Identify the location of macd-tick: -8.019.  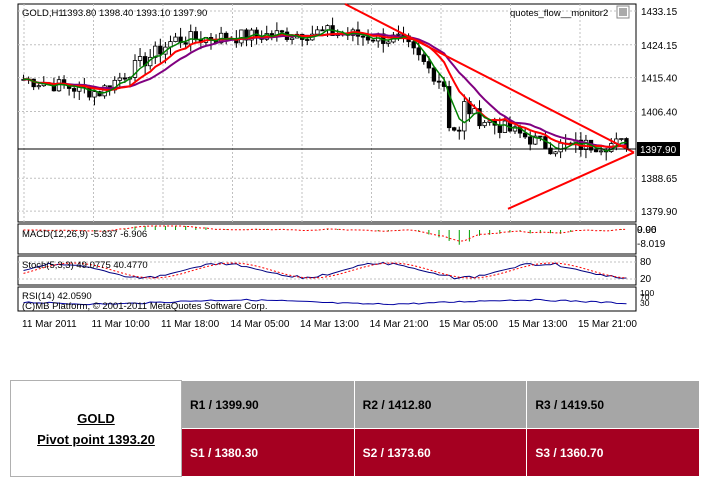
(651, 244).